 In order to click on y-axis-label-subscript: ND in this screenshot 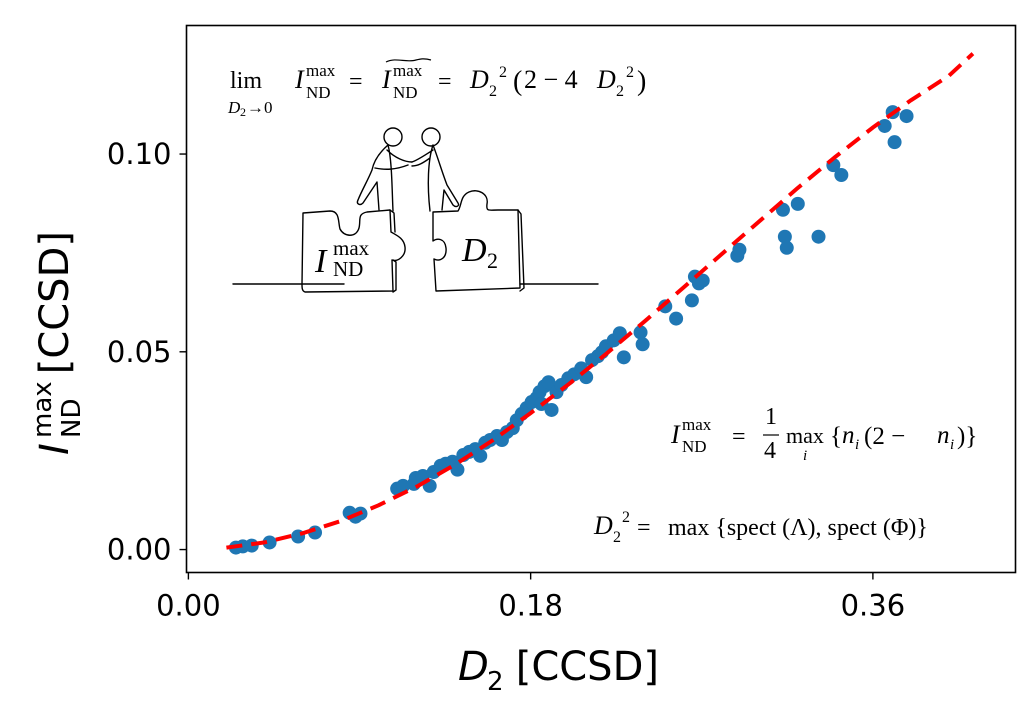, I will do `click(72, 418)`.